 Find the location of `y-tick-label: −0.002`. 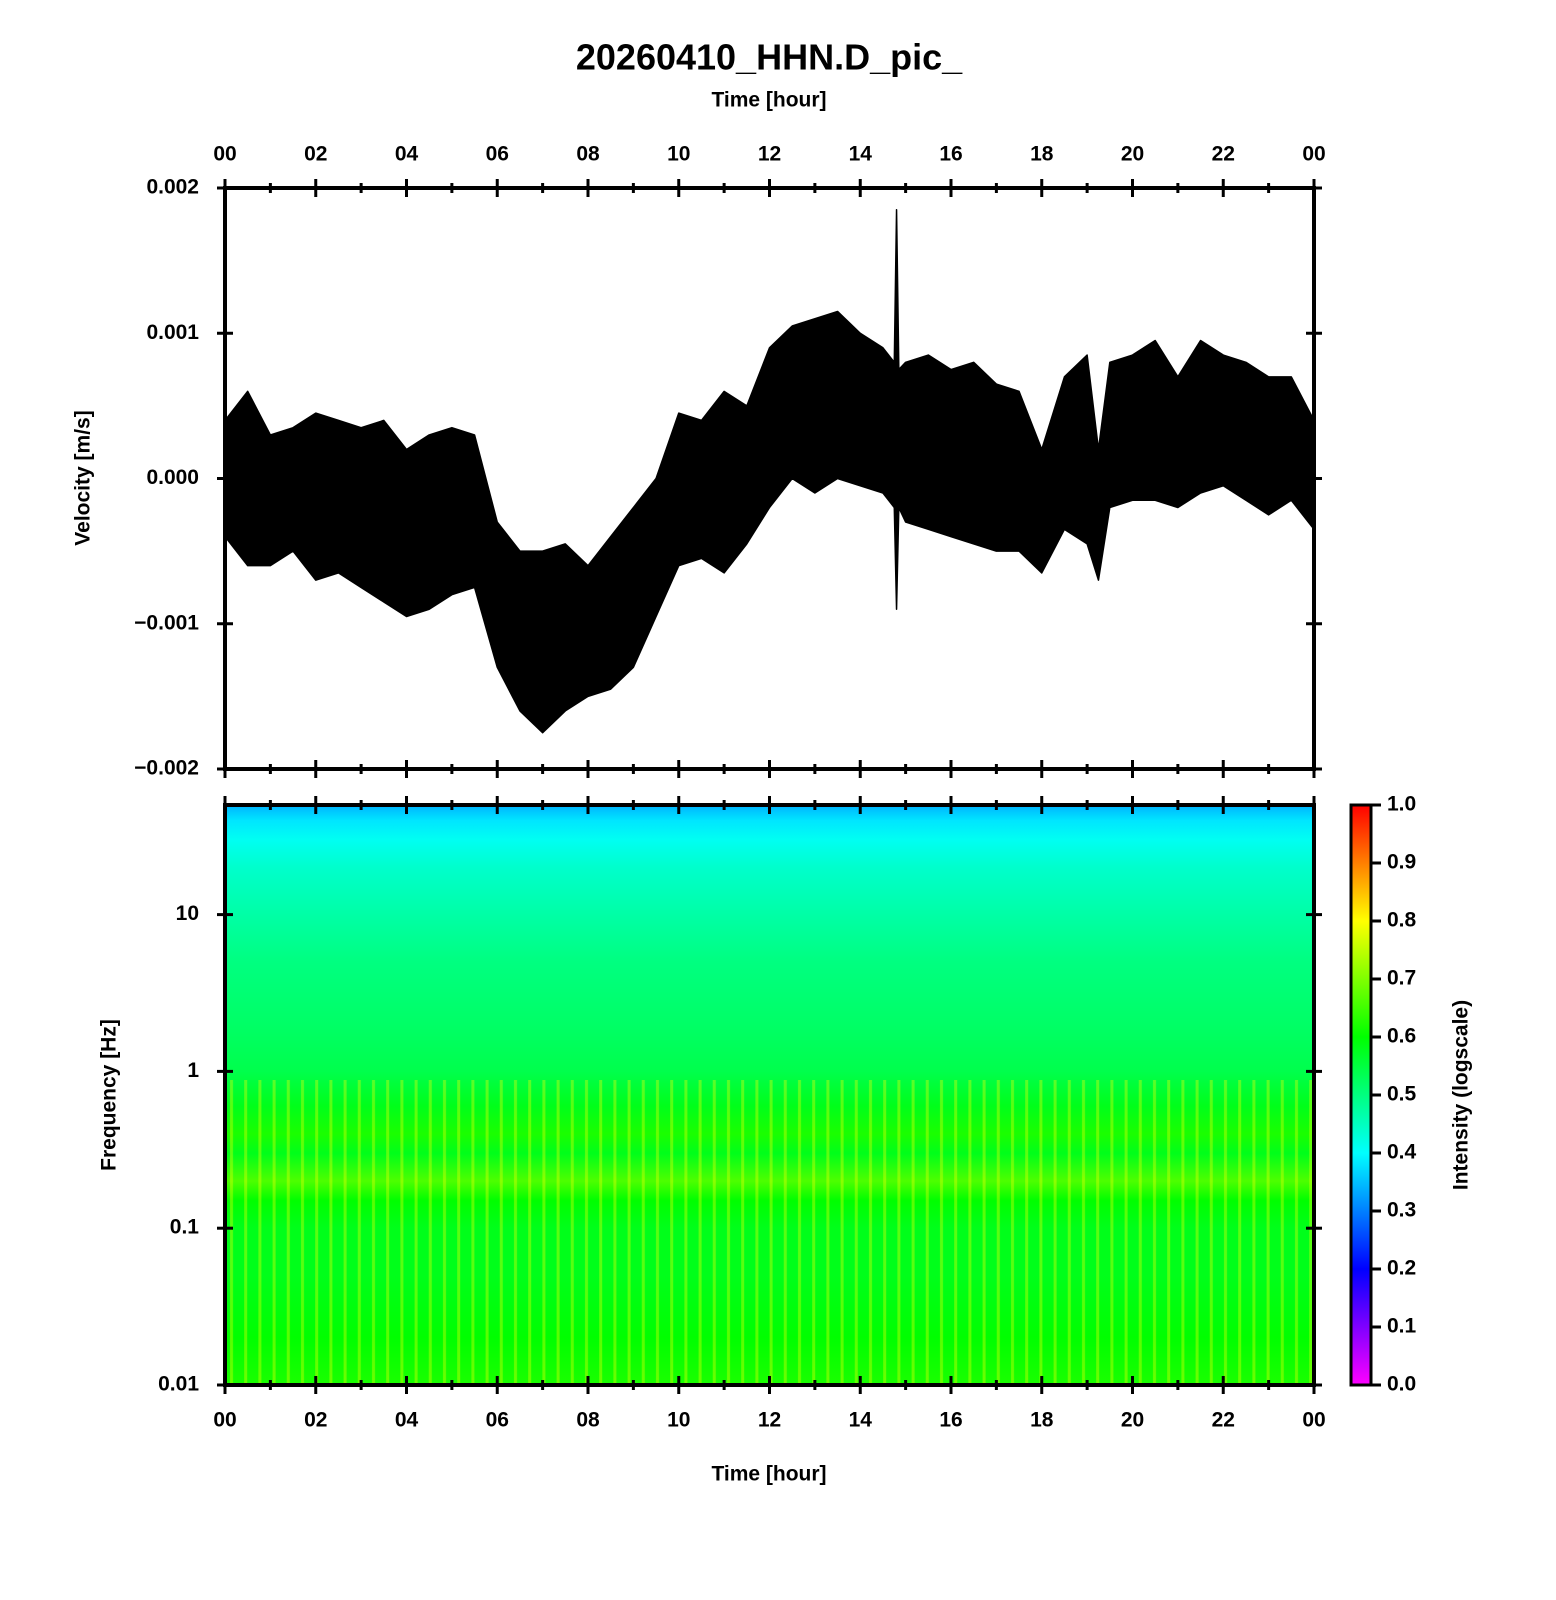

y-tick-label: −0.002 is located at coordinates (166, 768).